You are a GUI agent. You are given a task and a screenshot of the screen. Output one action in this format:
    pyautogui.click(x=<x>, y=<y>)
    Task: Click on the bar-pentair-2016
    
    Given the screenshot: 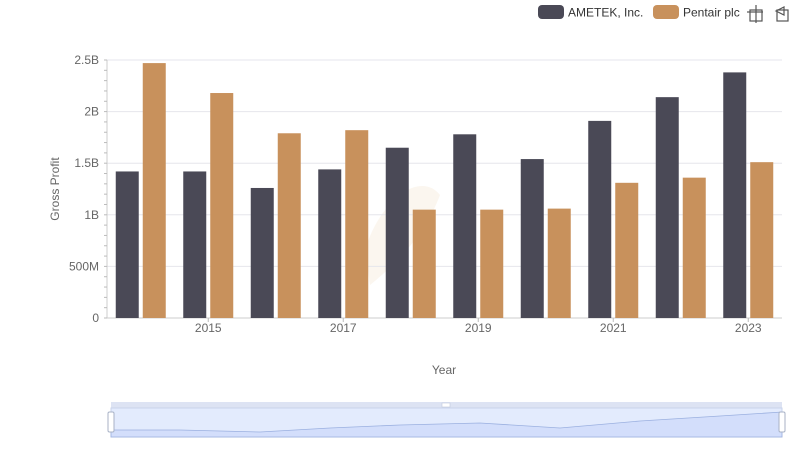 What is the action you would take?
    pyautogui.click(x=289, y=225)
    